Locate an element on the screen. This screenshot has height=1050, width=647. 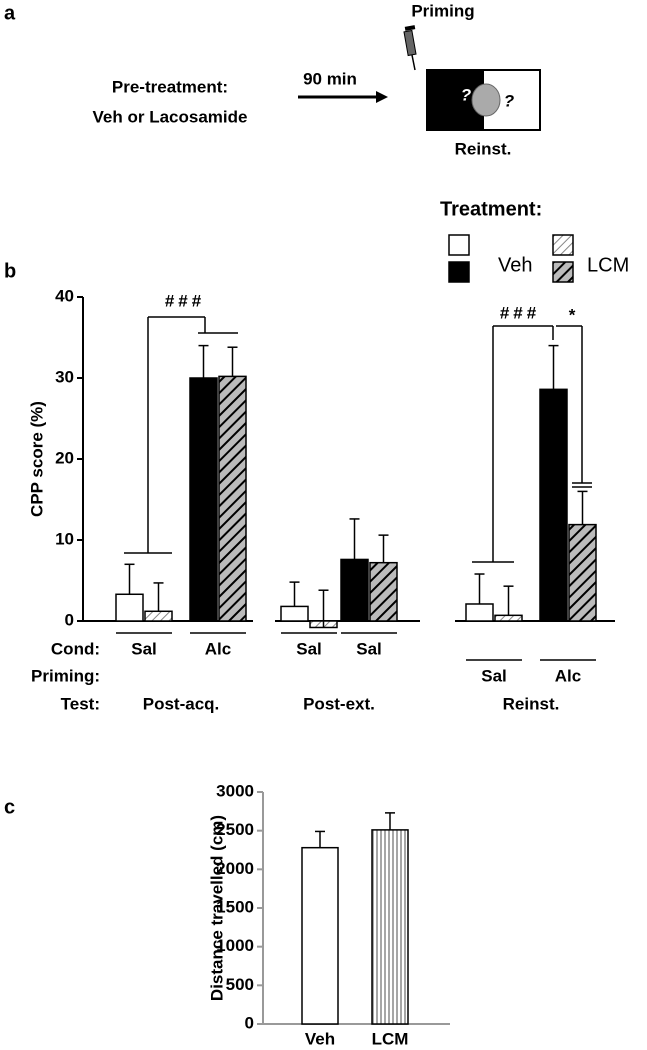
section-label: Post-acq. is located at coordinates (181, 703).